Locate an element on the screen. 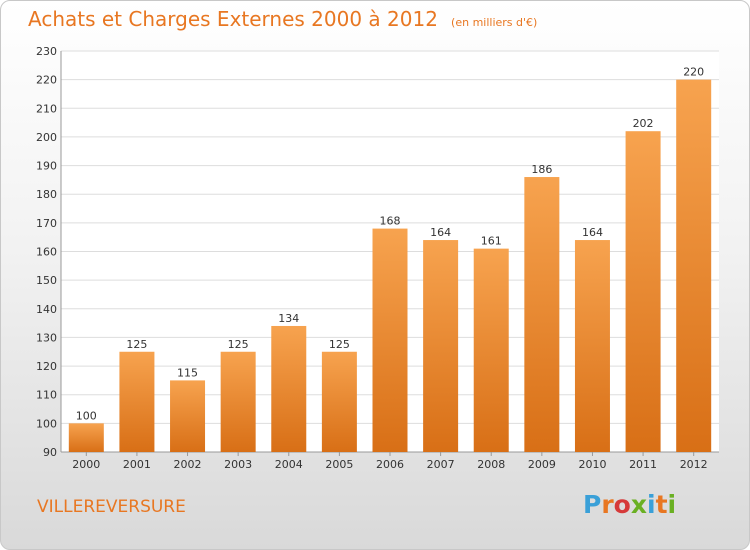 Image resolution: width=750 pixels, height=550 pixels. y-tick-label: 140 is located at coordinates (46, 309).